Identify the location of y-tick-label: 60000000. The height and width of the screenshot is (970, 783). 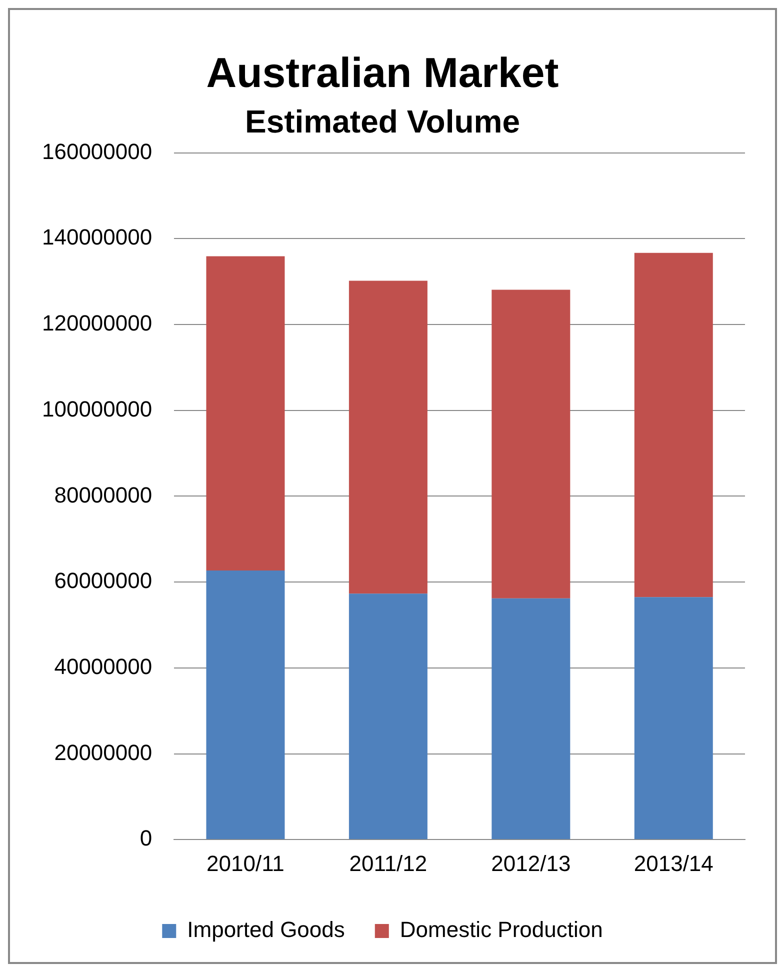
(103, 581).